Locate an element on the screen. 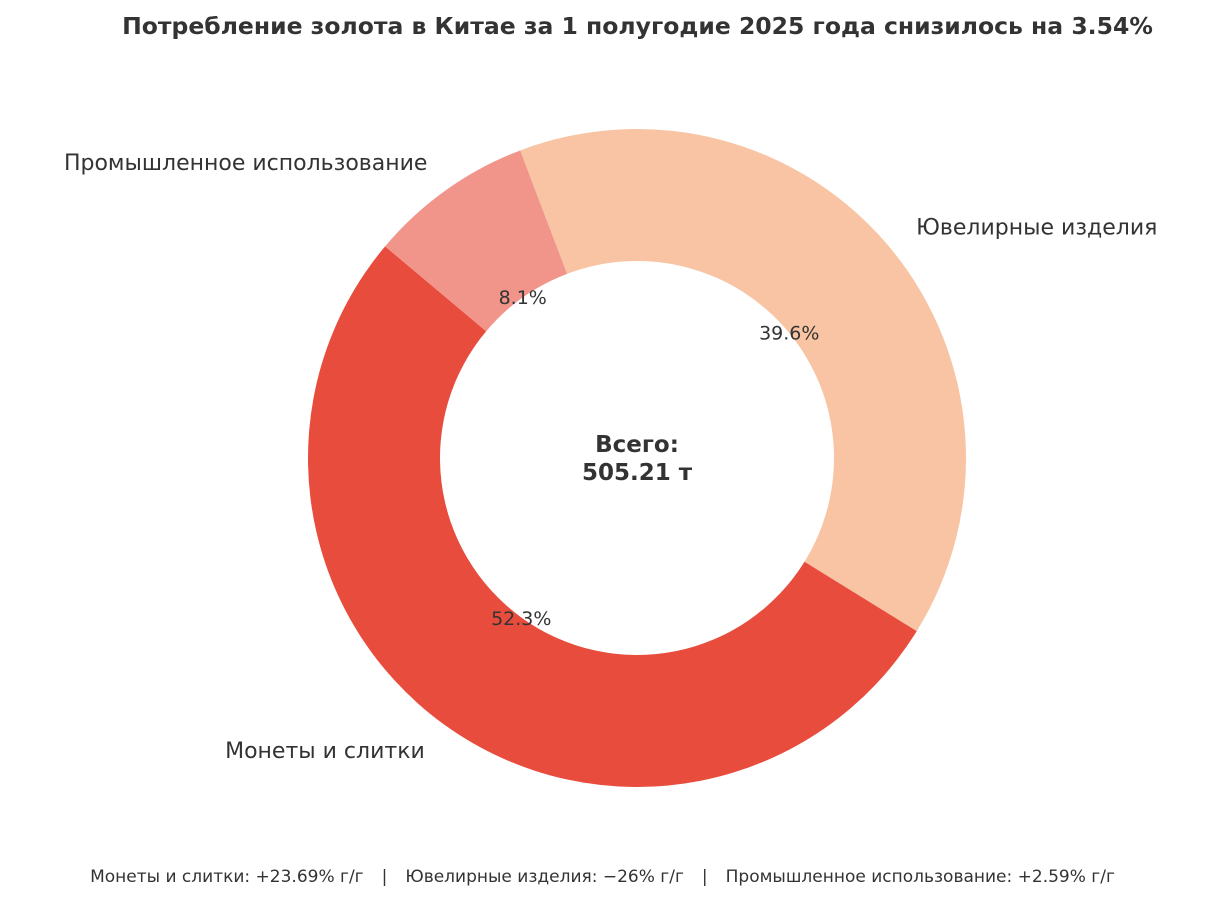 Image resolution: width=1205 pixels, height=903 pixels. slice-label-2: Промышленное использование is located at coordinates (246, 163).